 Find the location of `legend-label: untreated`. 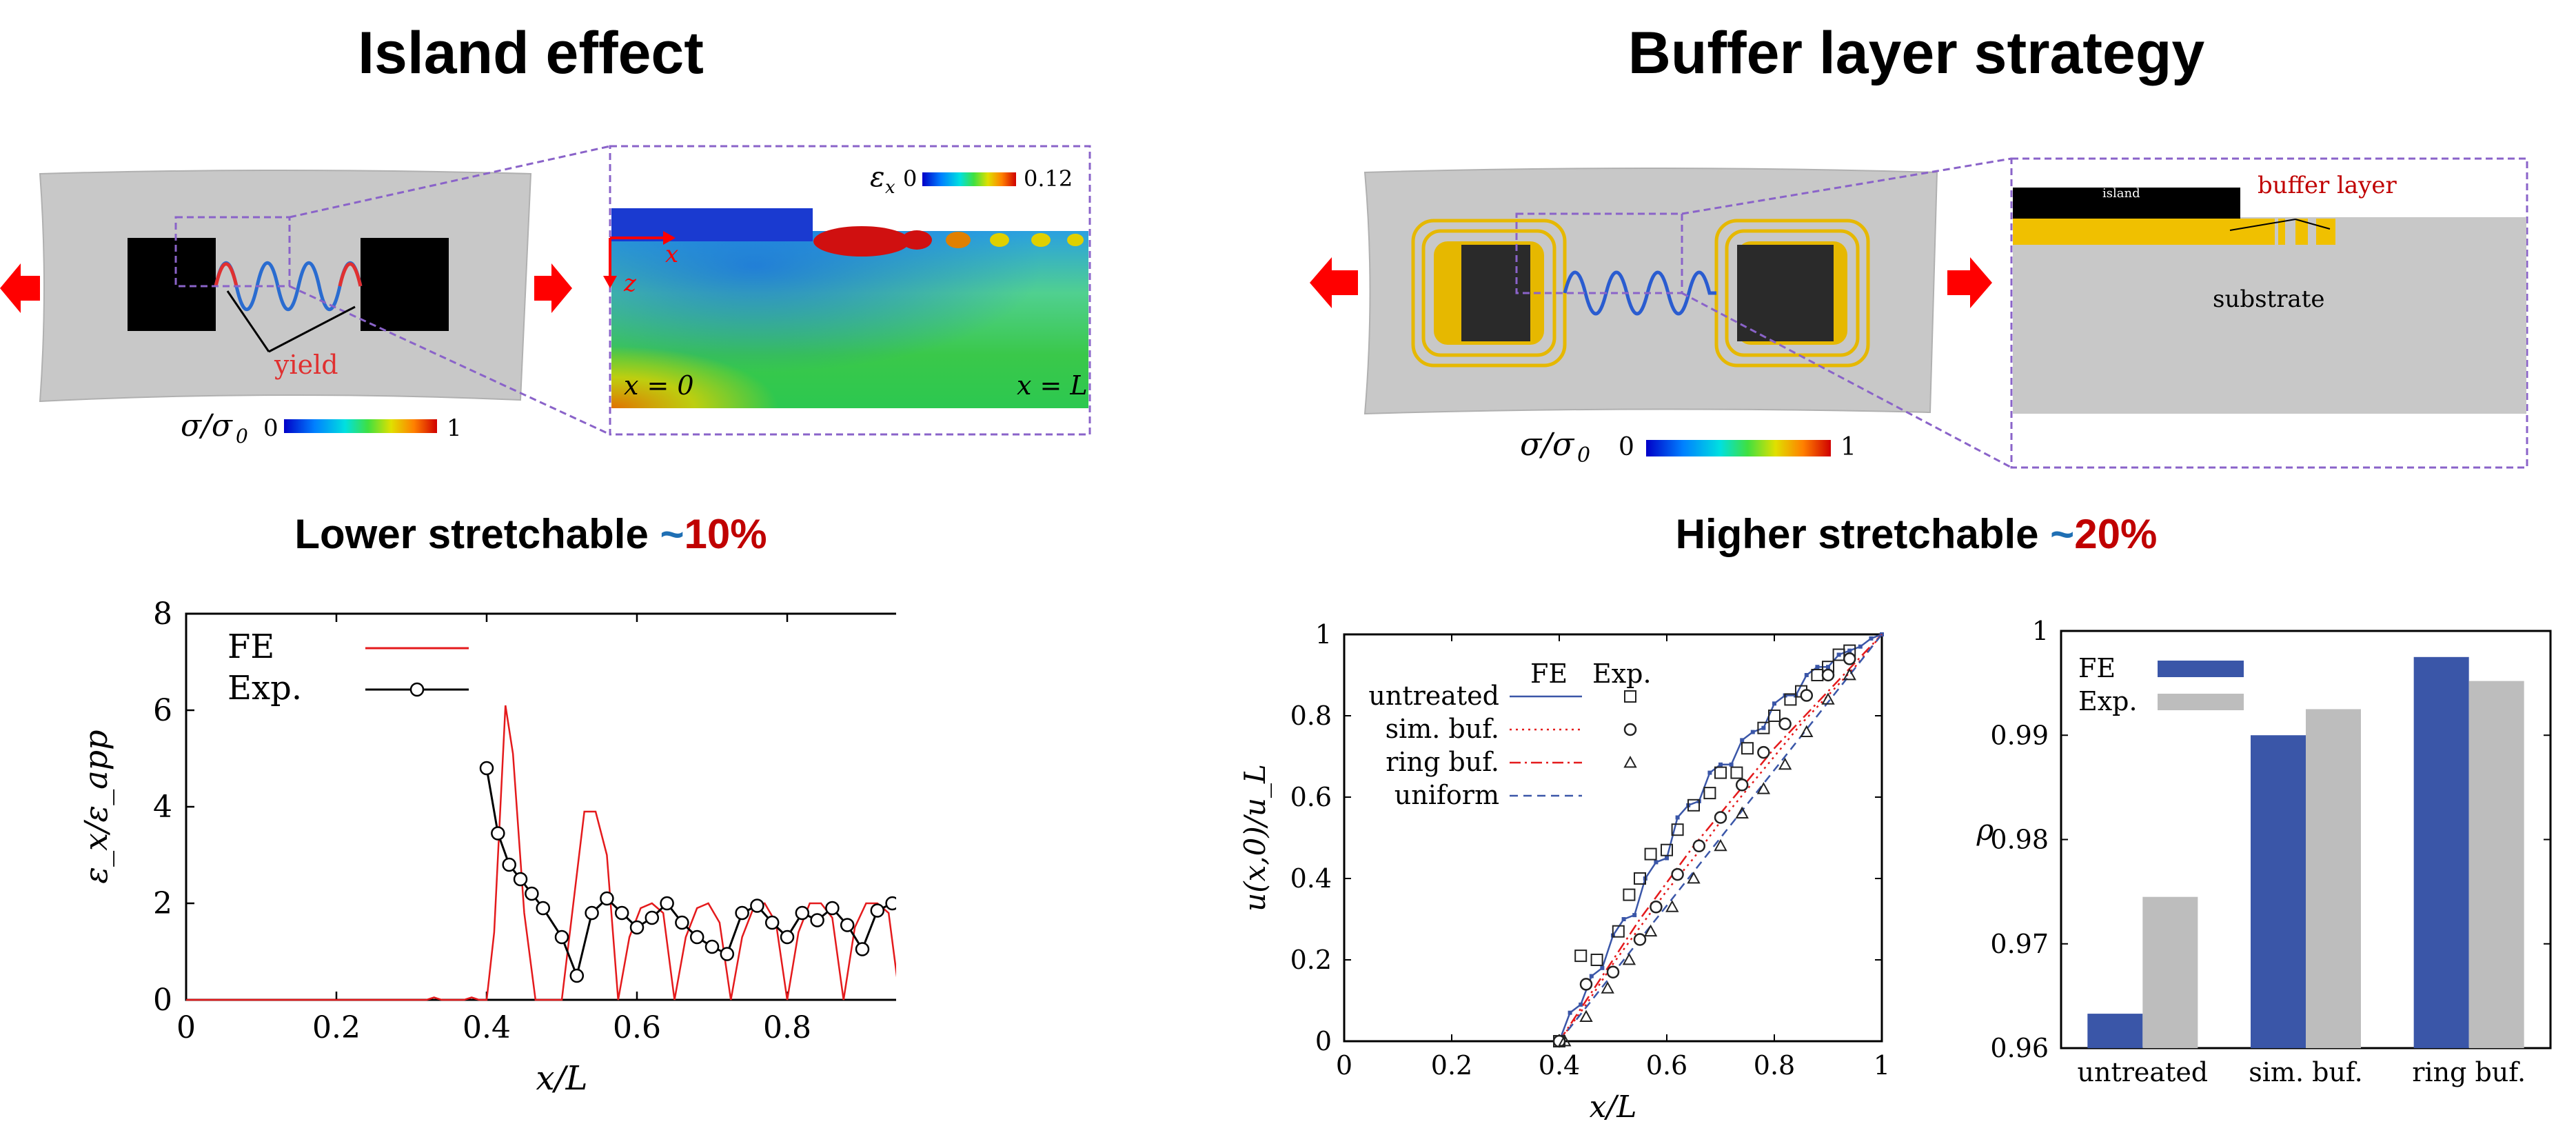

legend-label: untreated is located at coordinates (1433, 696).